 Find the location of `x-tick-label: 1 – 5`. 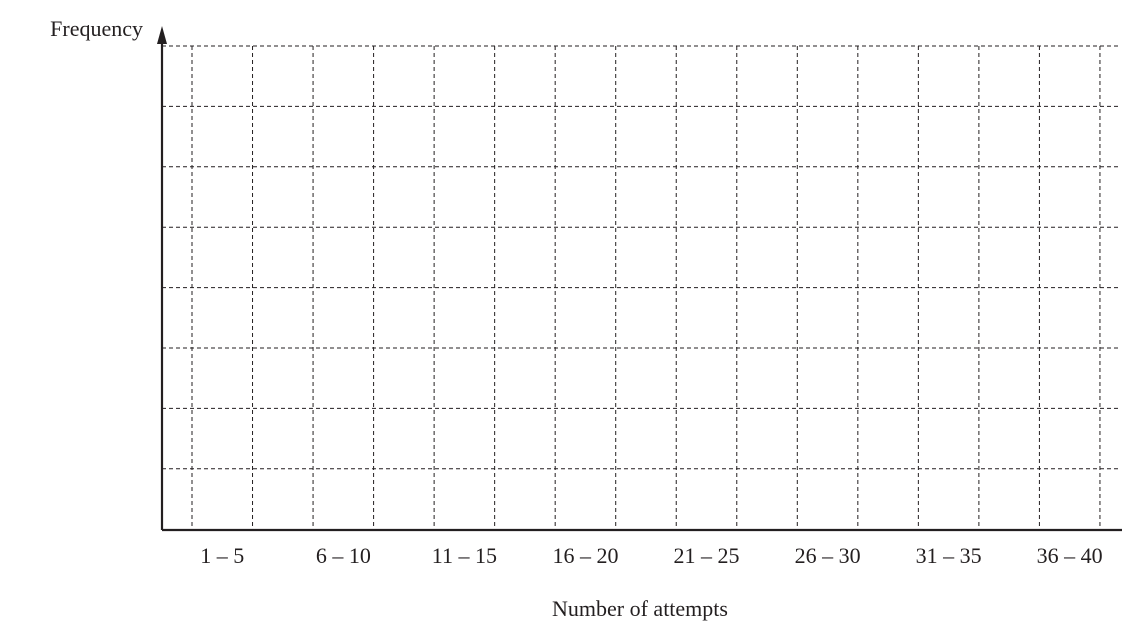

x-tick-label: 1 – 5 is located at coordinates (222, 555).